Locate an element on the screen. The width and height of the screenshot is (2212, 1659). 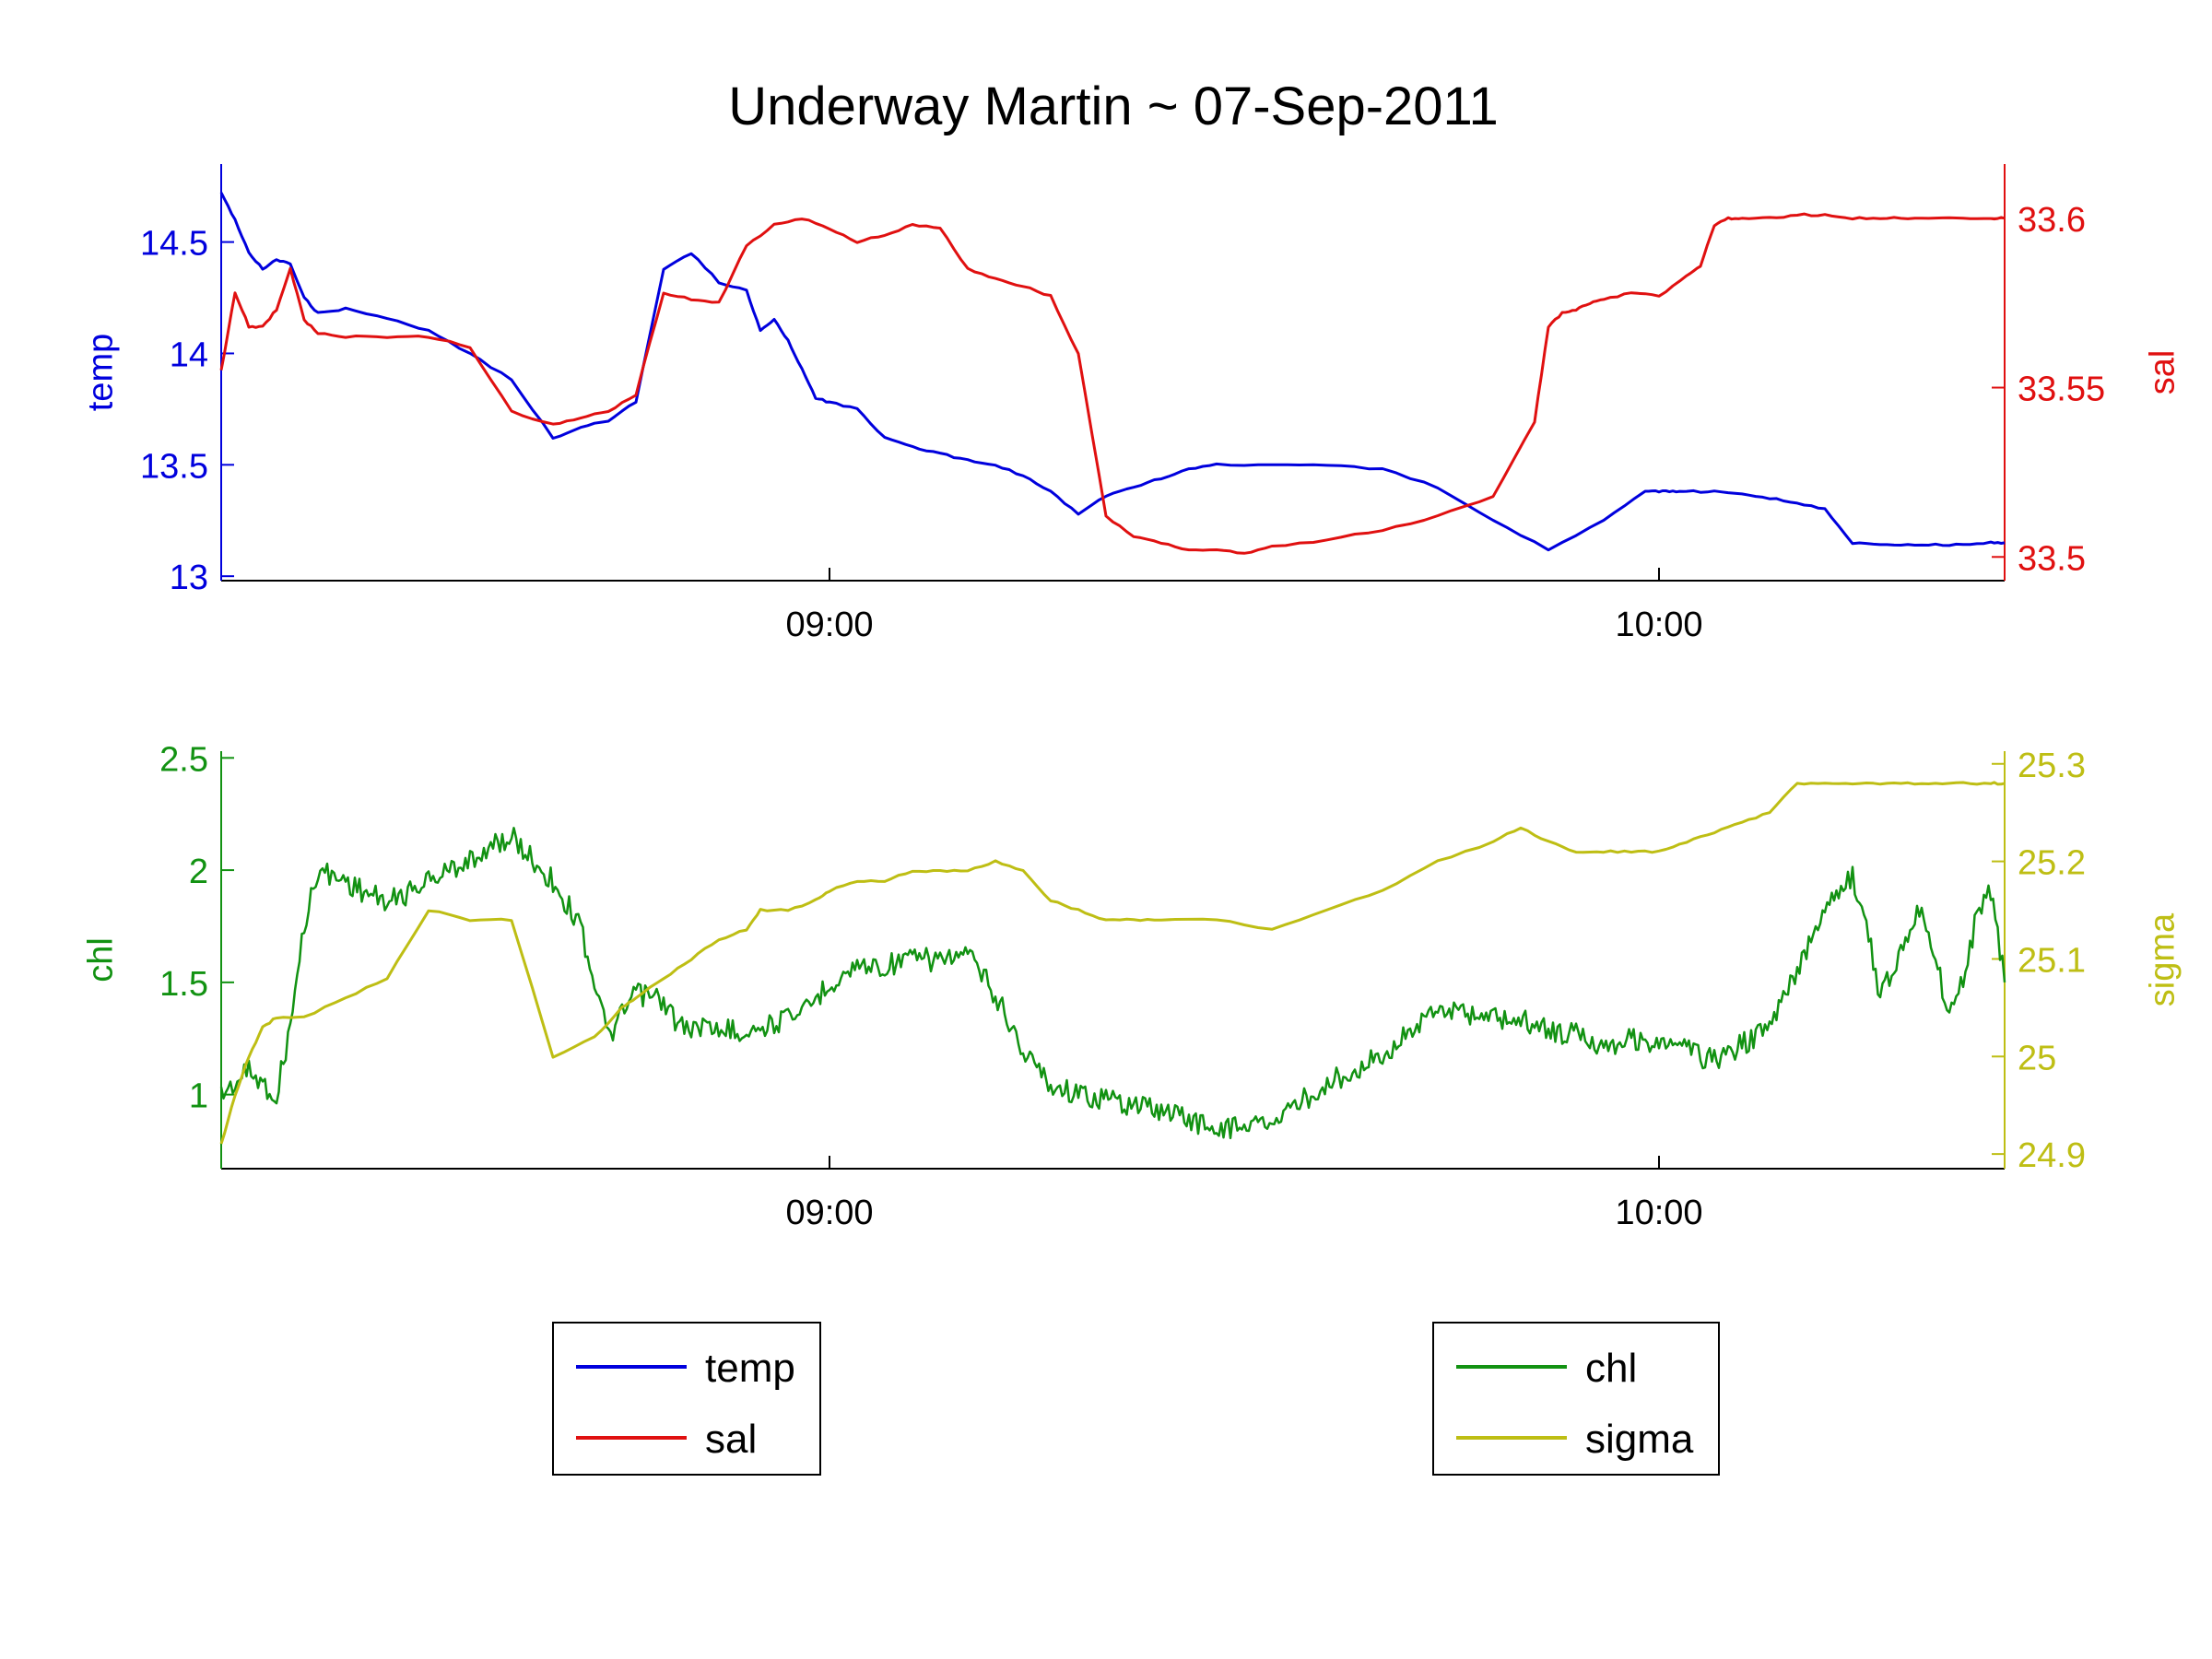
right-y-tick-label: 33.55 is located at coordinates (2061, 390).